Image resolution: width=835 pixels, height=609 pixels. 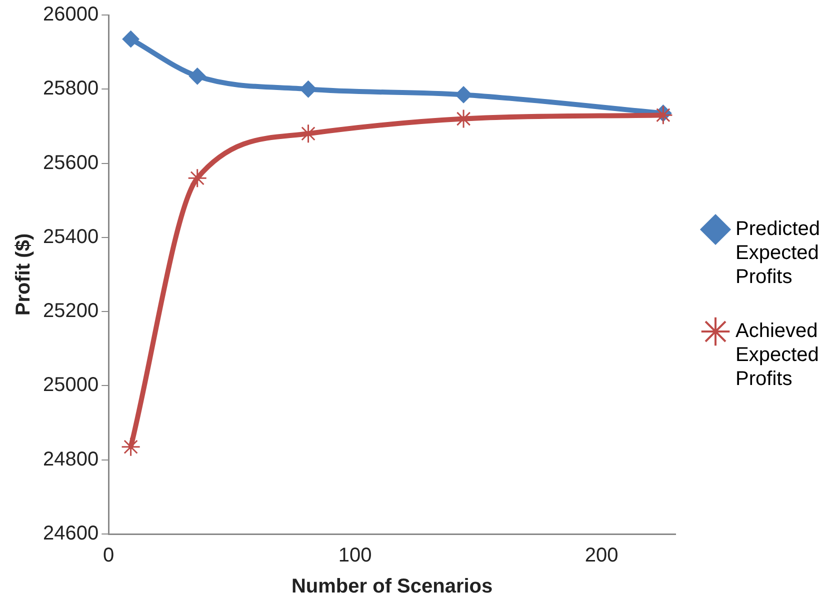 I want to click on x-tick-label: 100, so click(x=355, y=555).